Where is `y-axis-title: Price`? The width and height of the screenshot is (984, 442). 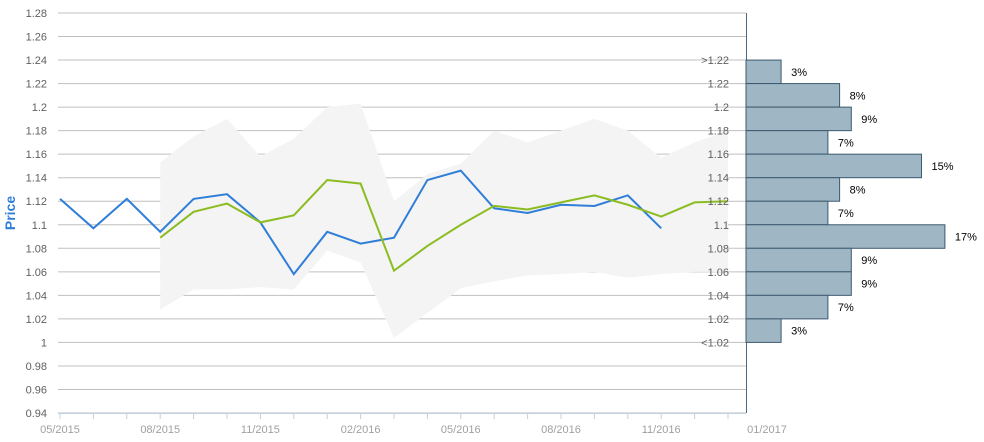
y-axis-title: Price is located at coordinates (10, 213).